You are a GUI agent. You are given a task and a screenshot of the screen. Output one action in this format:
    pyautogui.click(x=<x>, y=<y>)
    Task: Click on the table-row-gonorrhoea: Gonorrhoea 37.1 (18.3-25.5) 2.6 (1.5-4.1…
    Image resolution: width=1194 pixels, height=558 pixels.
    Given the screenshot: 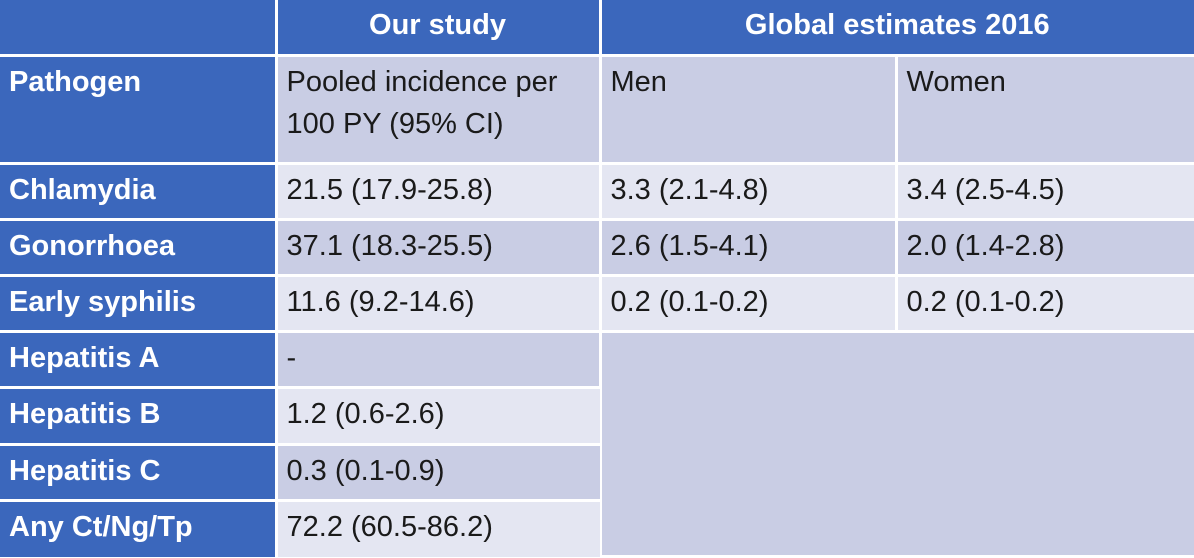 What is the action you would take?
    pyautogui.click(x=597, y=248)
    